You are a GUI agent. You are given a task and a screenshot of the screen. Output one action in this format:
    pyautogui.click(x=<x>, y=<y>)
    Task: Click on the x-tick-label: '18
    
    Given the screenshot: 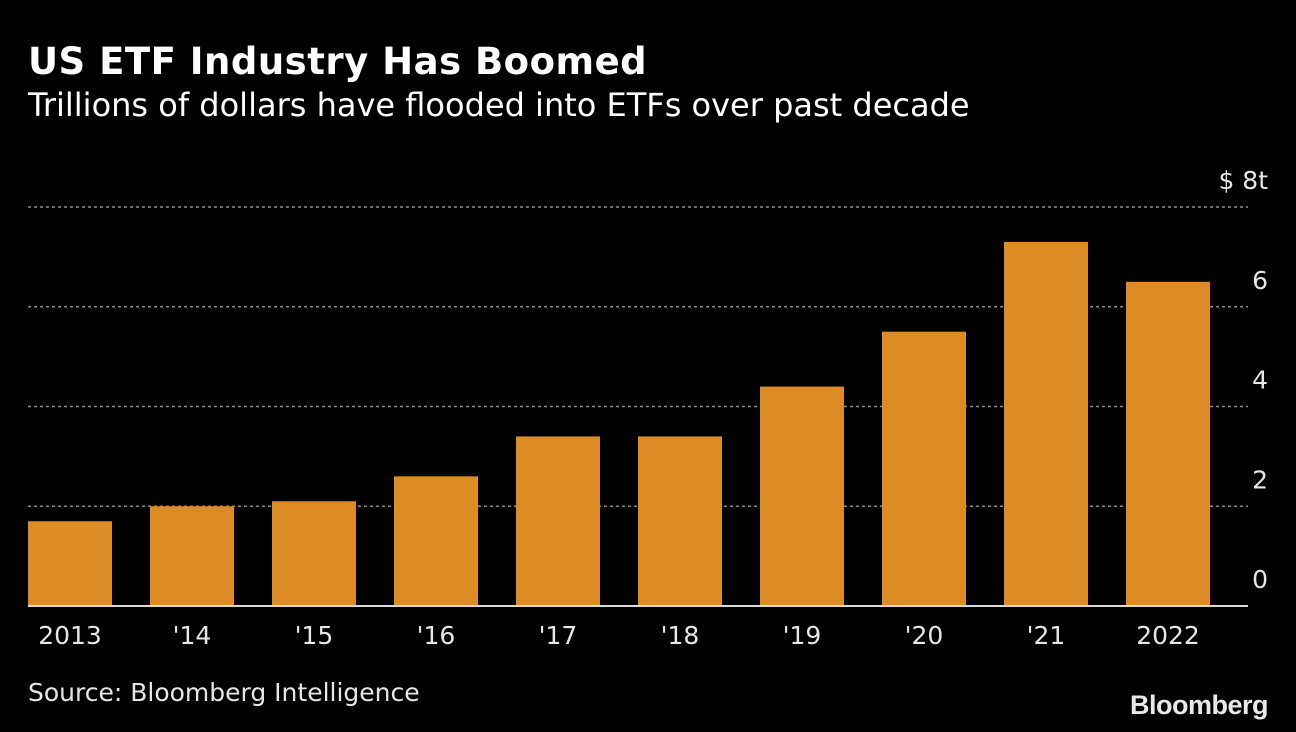 What is the action you would take?
    pyautogui.click(x=680, y=635)
    